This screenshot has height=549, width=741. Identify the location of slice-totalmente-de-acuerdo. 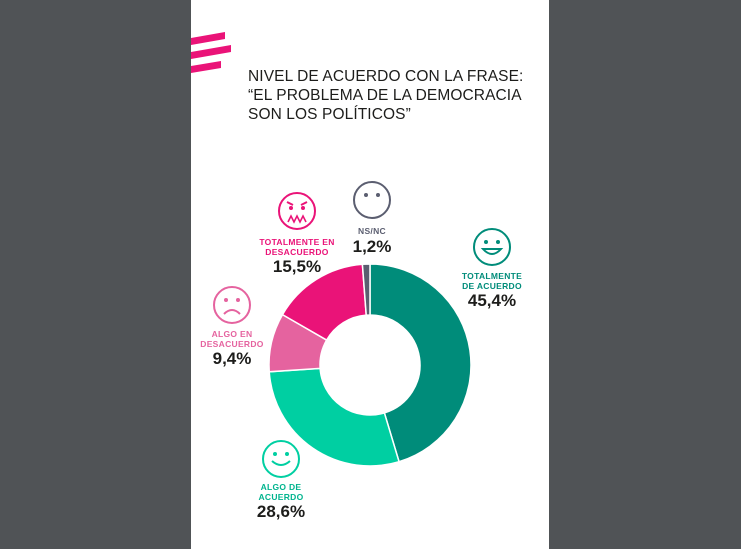
(420, 363).